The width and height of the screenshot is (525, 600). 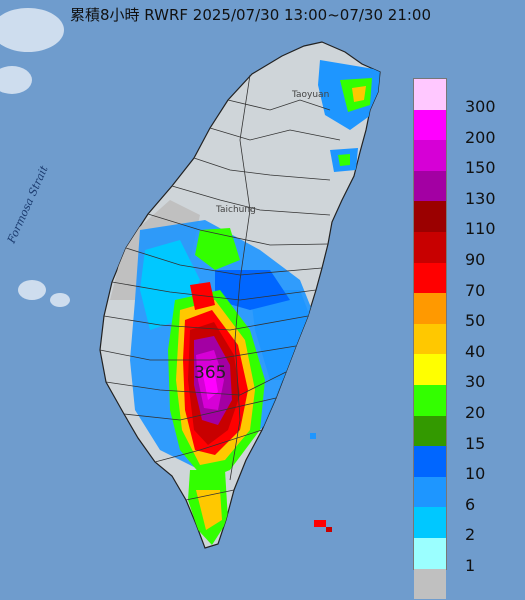 What do you see at coordinates (35, 157) in the screenshot?
I see `cloud-cover` at bounding box center [35, 157].